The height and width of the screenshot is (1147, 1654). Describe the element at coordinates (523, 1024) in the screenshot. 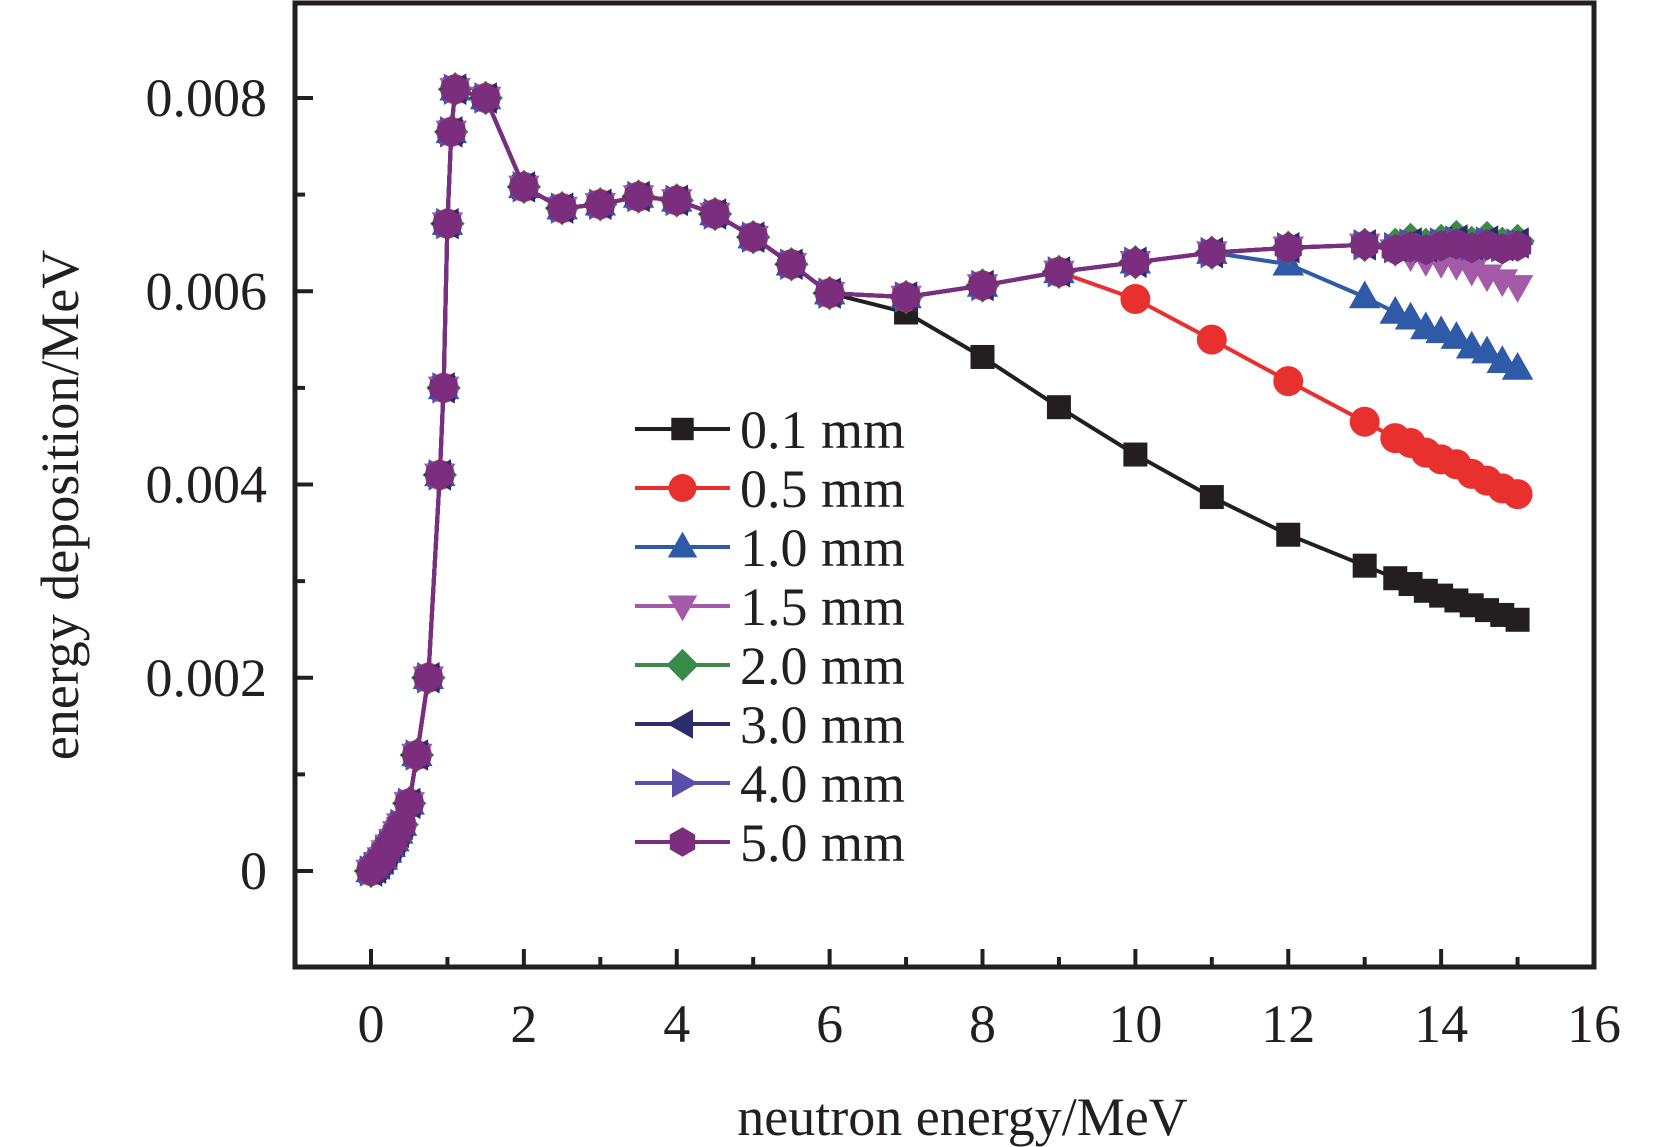

I see `x-tick-label: 2` at that location.